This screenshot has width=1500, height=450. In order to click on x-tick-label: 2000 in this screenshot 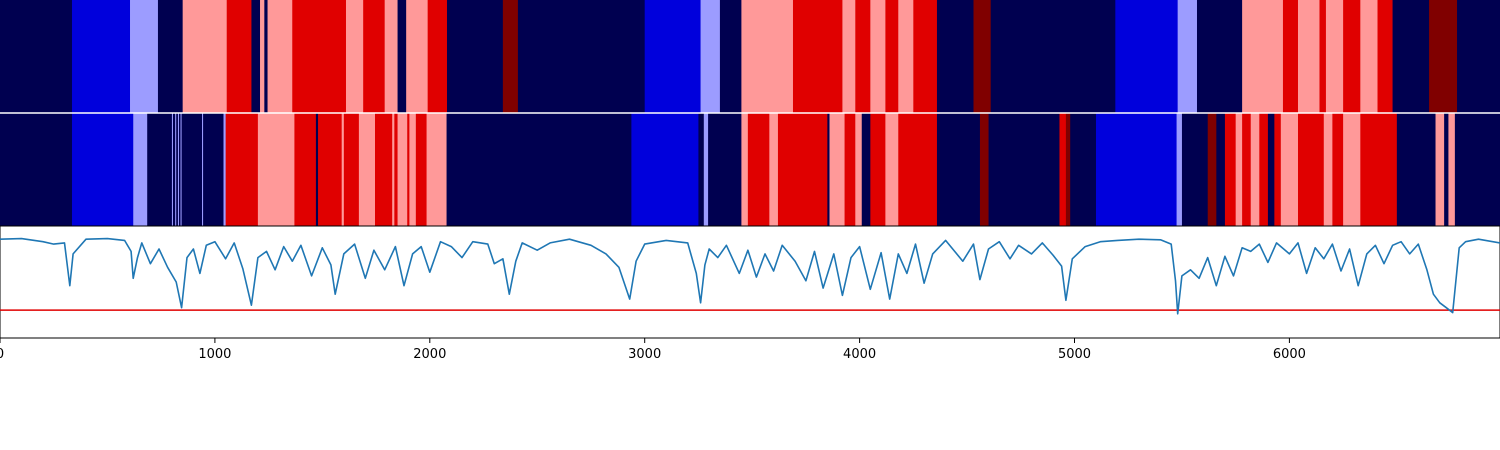, I will do `click(429, 354)`.